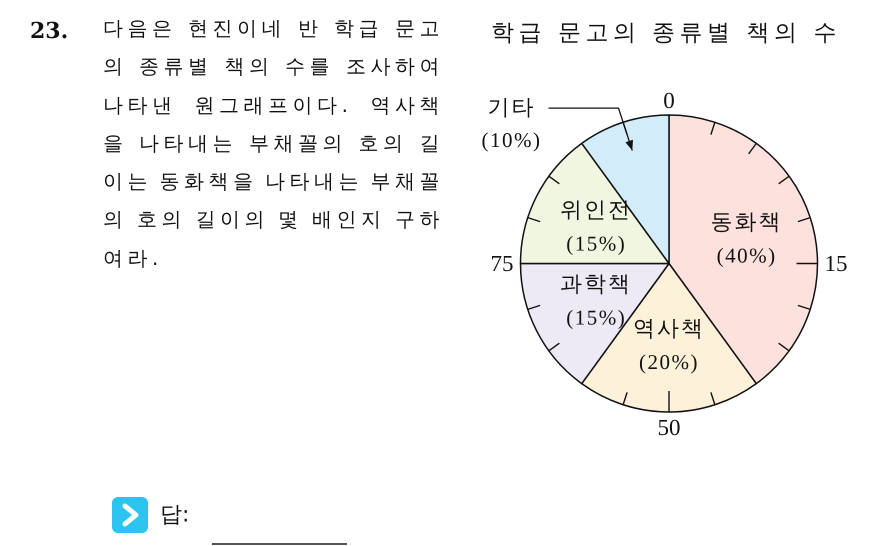  Describe the element at coordinates (502, 263) in the screenshot. I see `text: 75` at that location.